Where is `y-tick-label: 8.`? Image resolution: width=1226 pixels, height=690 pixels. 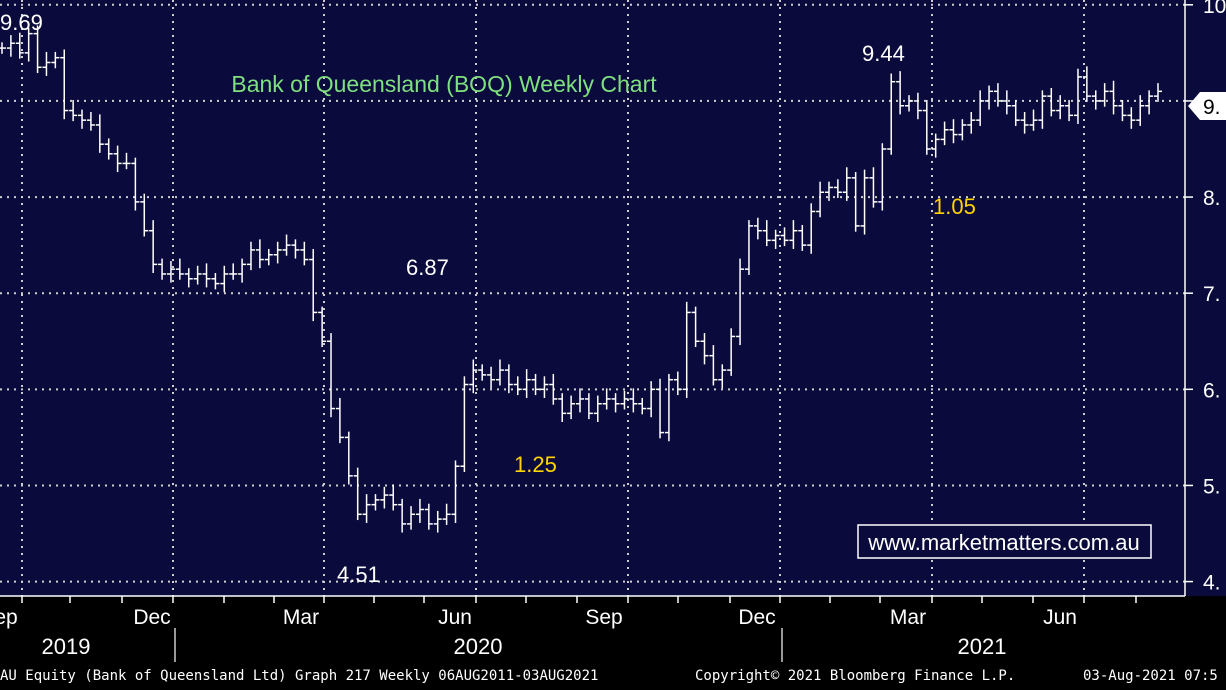 y-tick-label: 8. is located at coordinates (1212, 198).